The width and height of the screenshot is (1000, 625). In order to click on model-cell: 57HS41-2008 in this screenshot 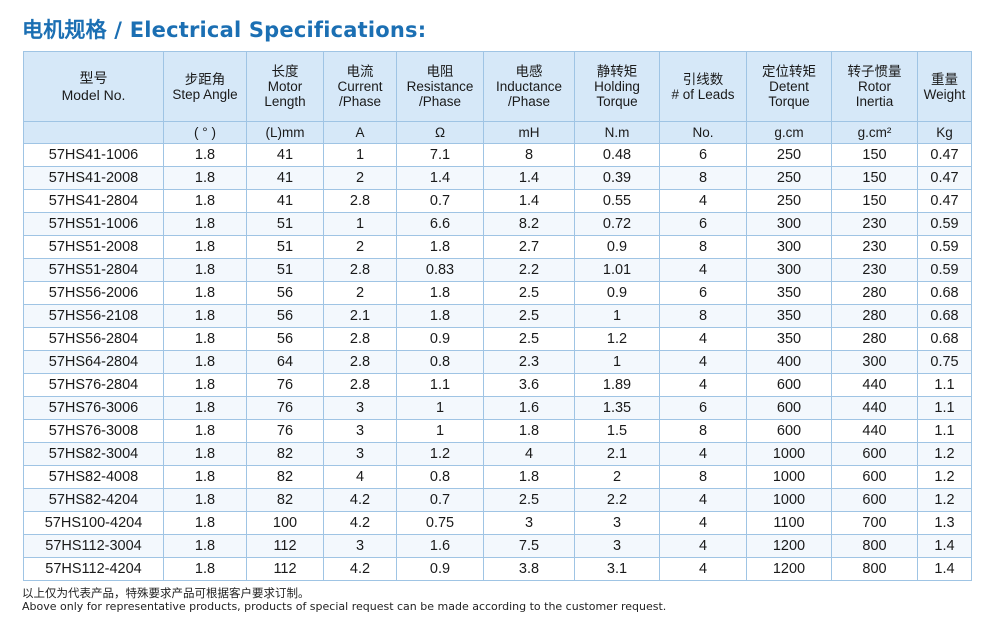, I will do `click(94, 178)`.